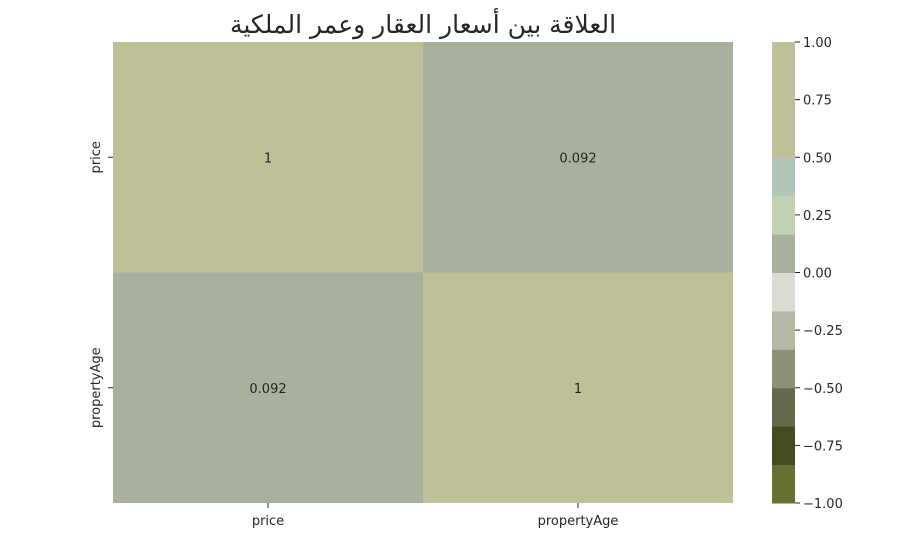  Describe the element at coordinates (578, 521) in the screenshot. I see `x-tick-label: propertyAge` at that location.